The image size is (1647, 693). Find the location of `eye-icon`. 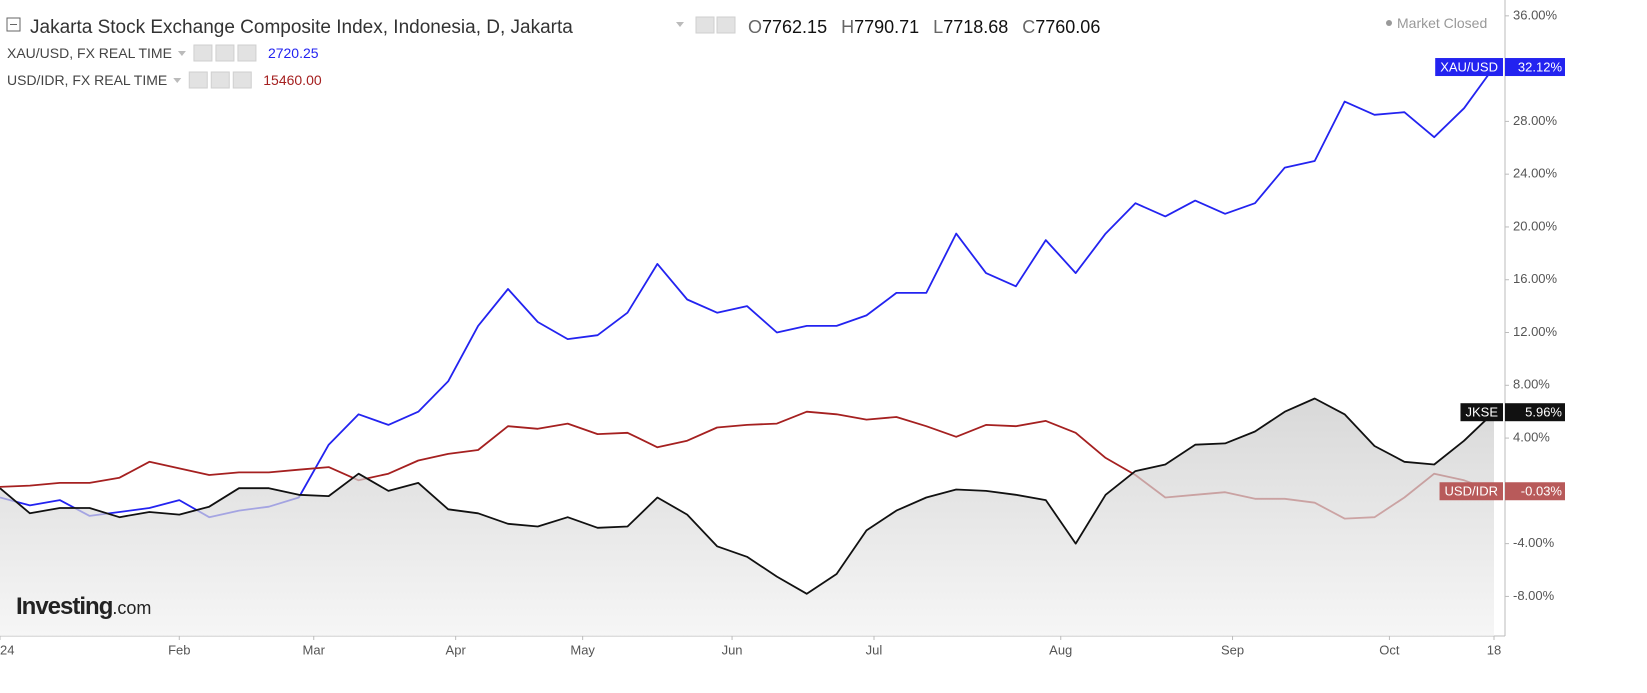

eye-icon is located at coordinates (705, 25).